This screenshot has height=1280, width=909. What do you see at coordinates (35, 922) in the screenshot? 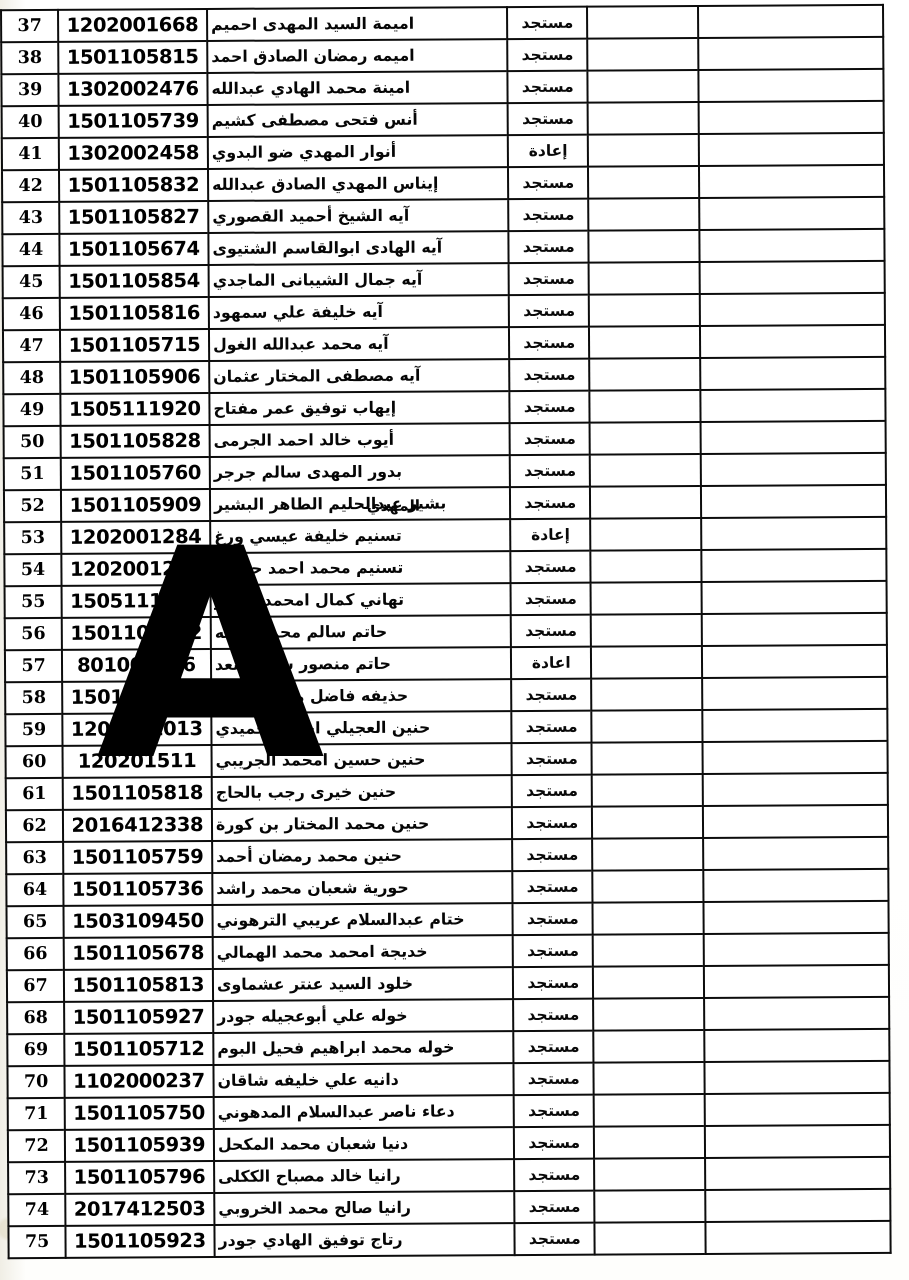
I see `cell-row-number: 65` at bounding box center [35, 922].